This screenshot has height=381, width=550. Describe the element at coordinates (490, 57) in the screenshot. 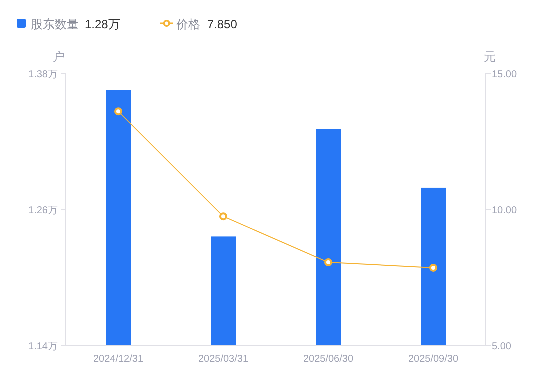

I see `y2-axis-title: 元` at that location.